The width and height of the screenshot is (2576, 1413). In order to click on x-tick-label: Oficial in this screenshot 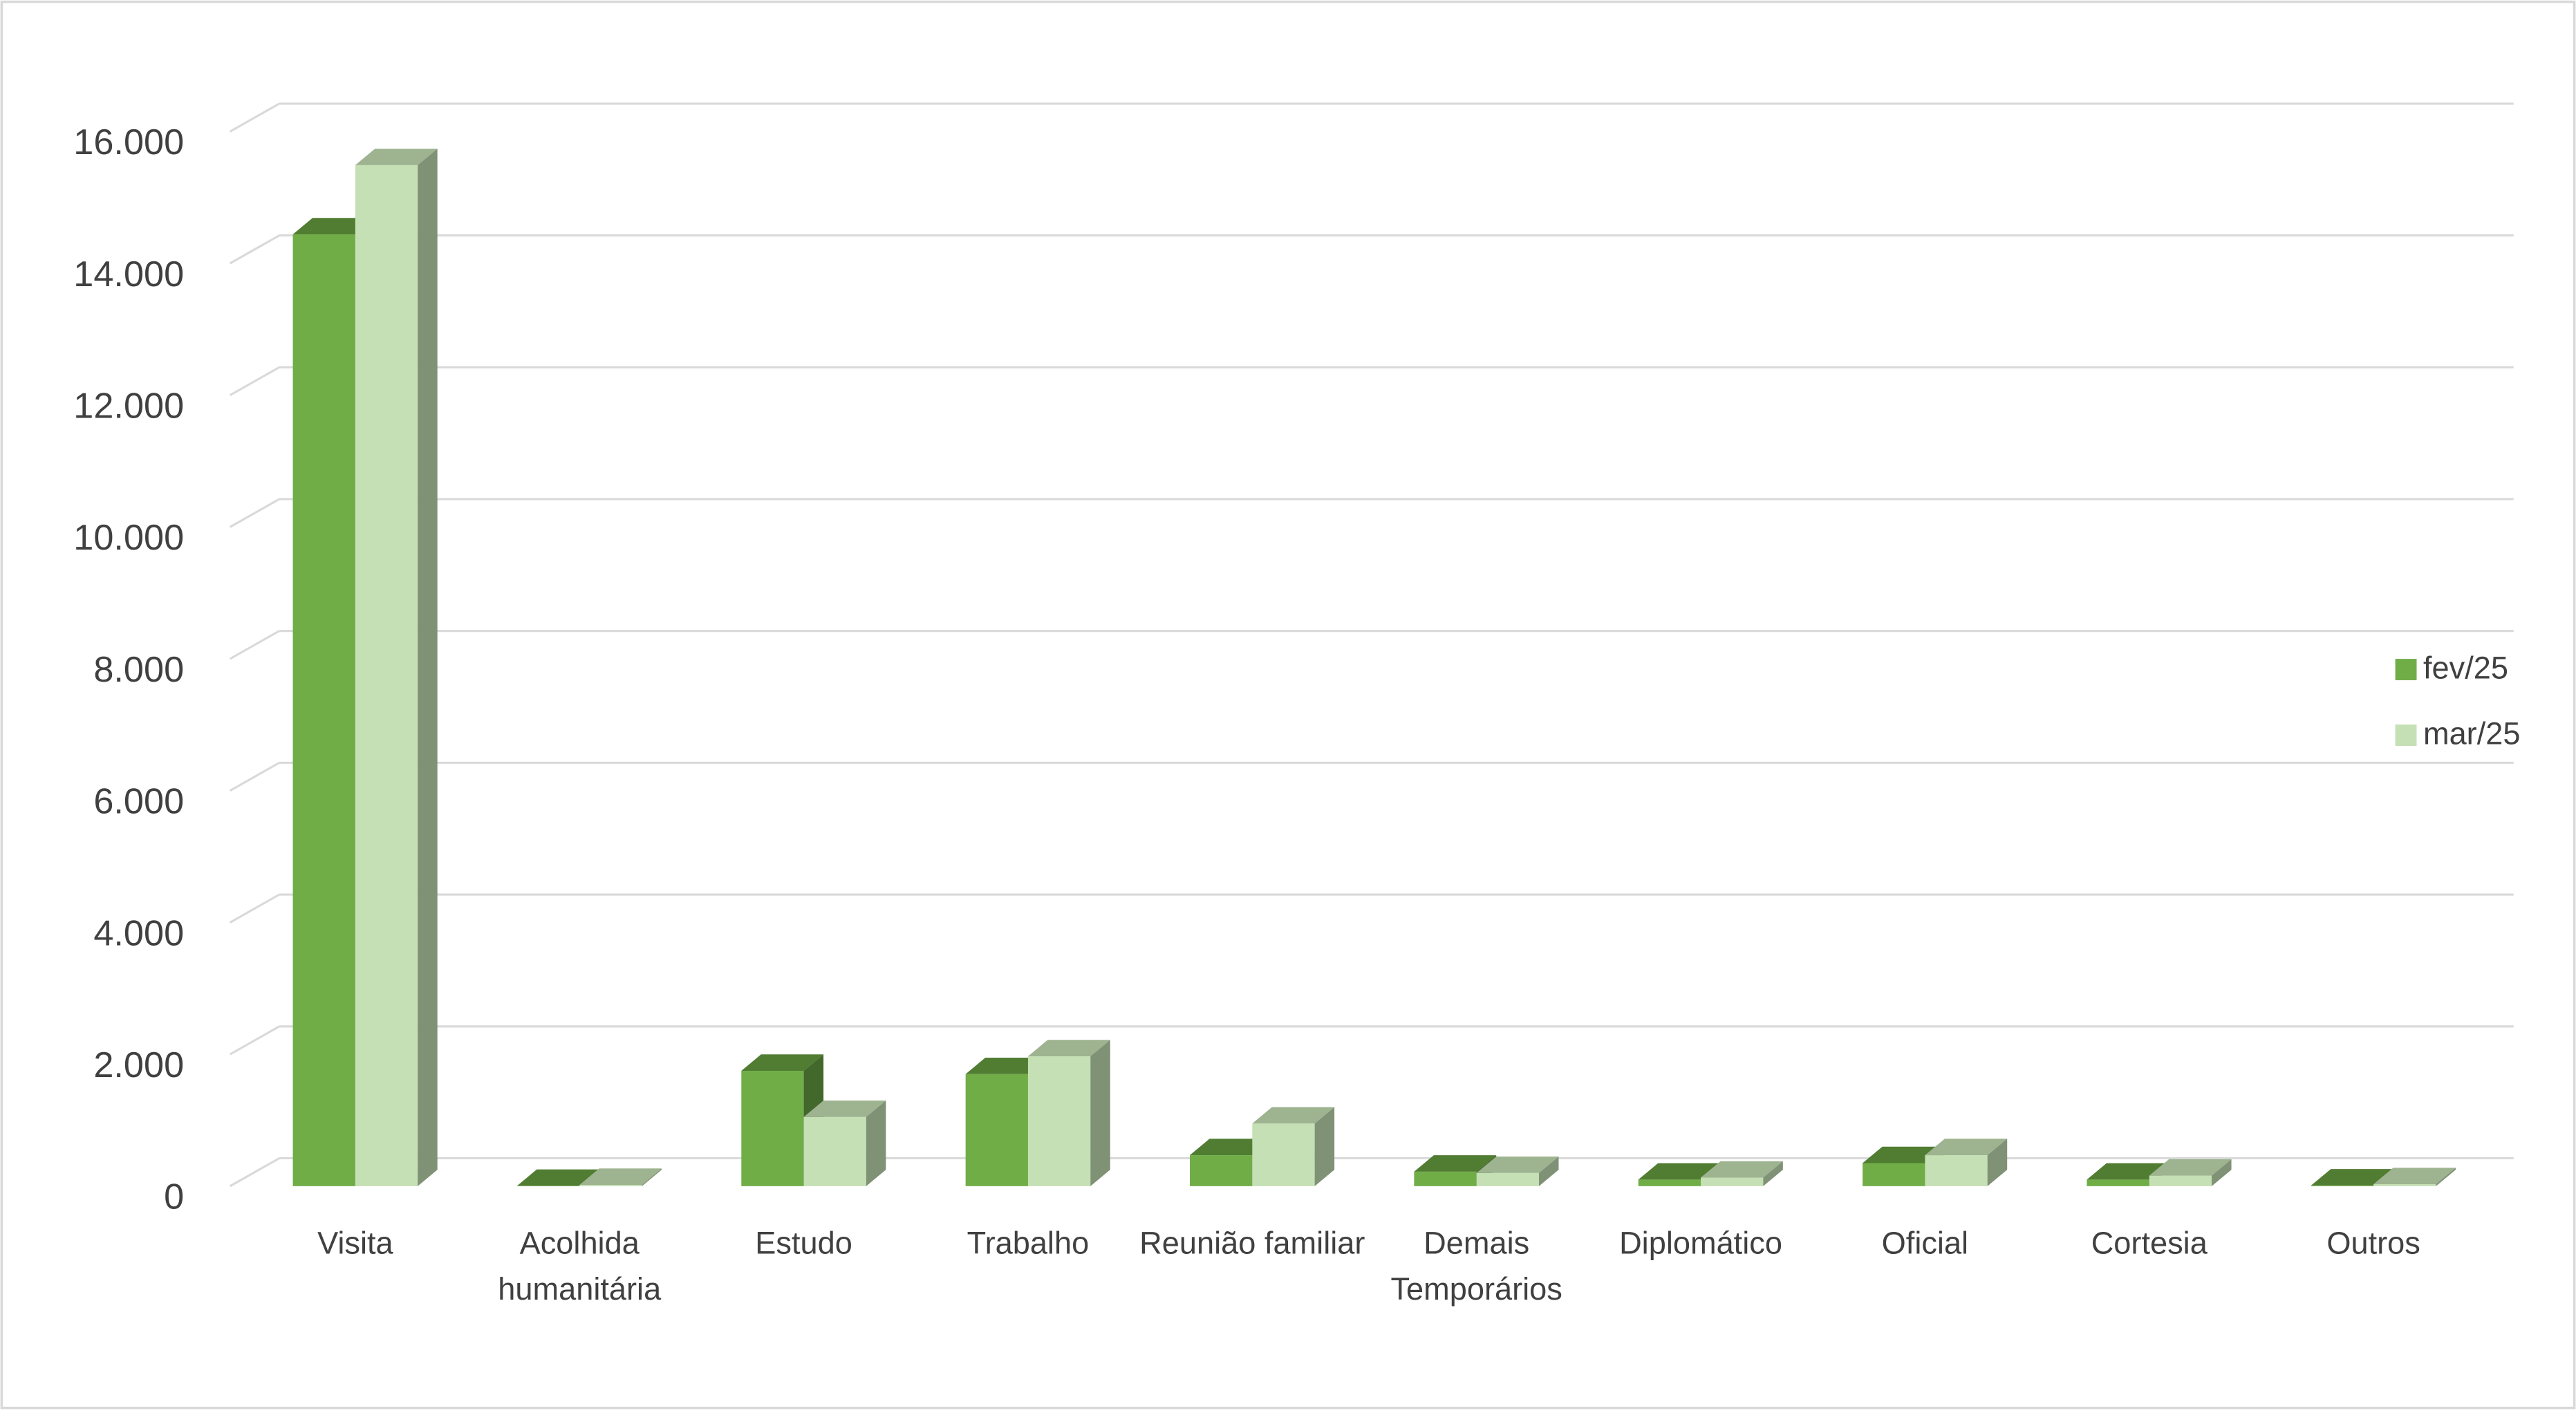, I will do `click(1925, 1244)`.